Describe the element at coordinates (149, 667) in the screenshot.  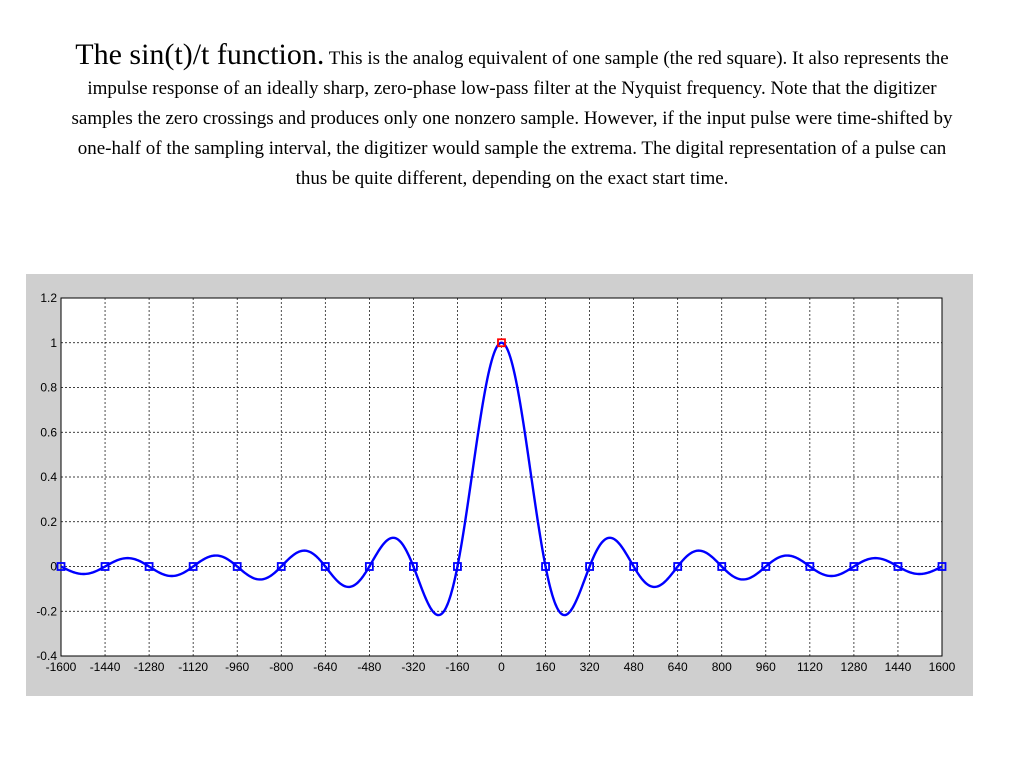
I see `x-tick-label: -1280` at that location.